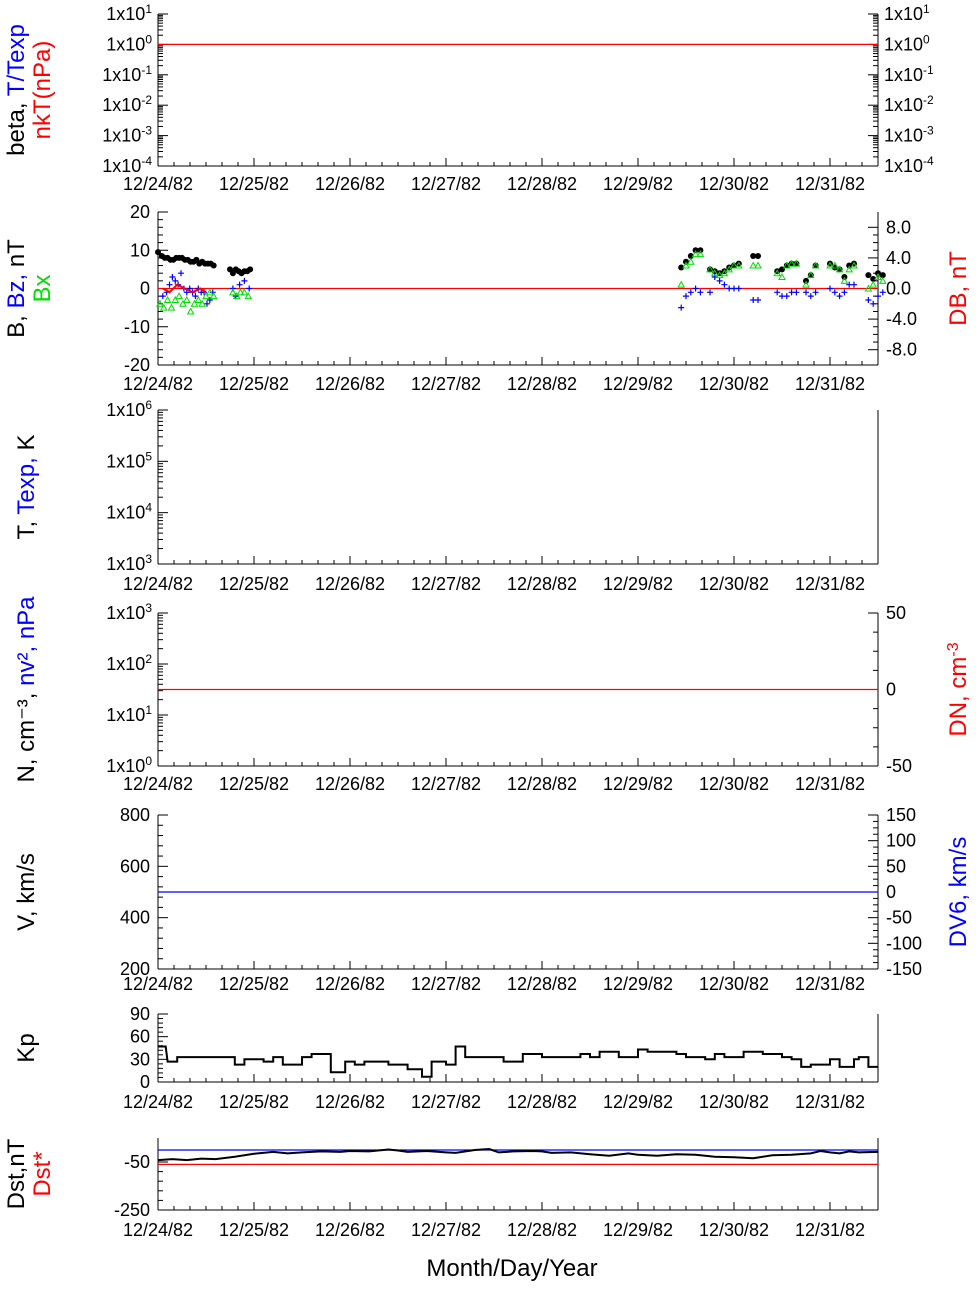 The image size is (976, 1290). What do you see at coordinates (127, 74) in the screenshot?
I see `y-tick-label: 1x10⁻¹` at bounding box center [127, 74].